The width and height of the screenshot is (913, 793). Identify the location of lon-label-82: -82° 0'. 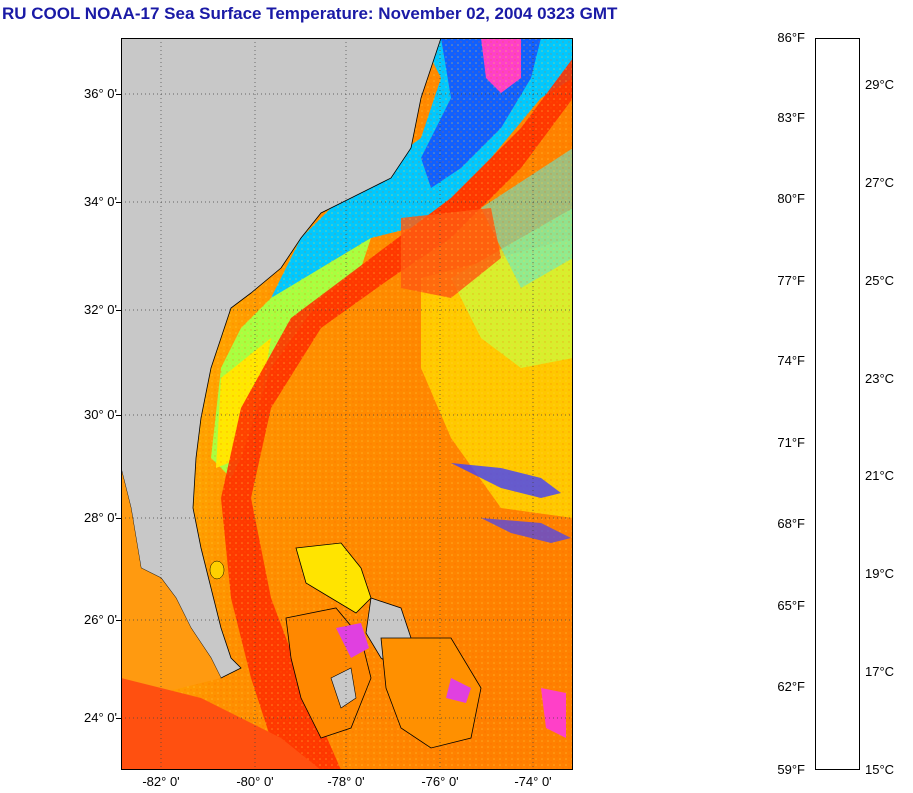
(161, 781).